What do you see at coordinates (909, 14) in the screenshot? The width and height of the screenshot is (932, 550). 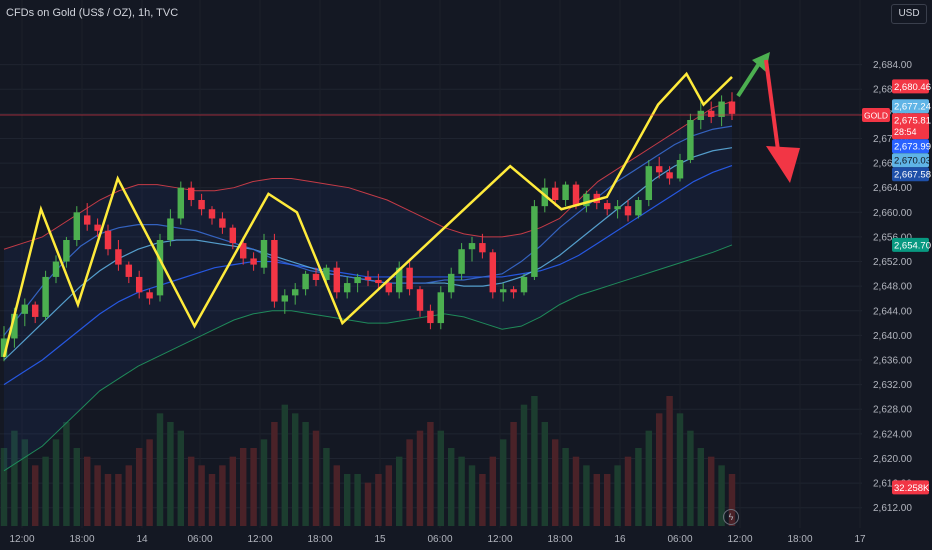 I see `currency-button: USD` at bounding box center [909, 14].